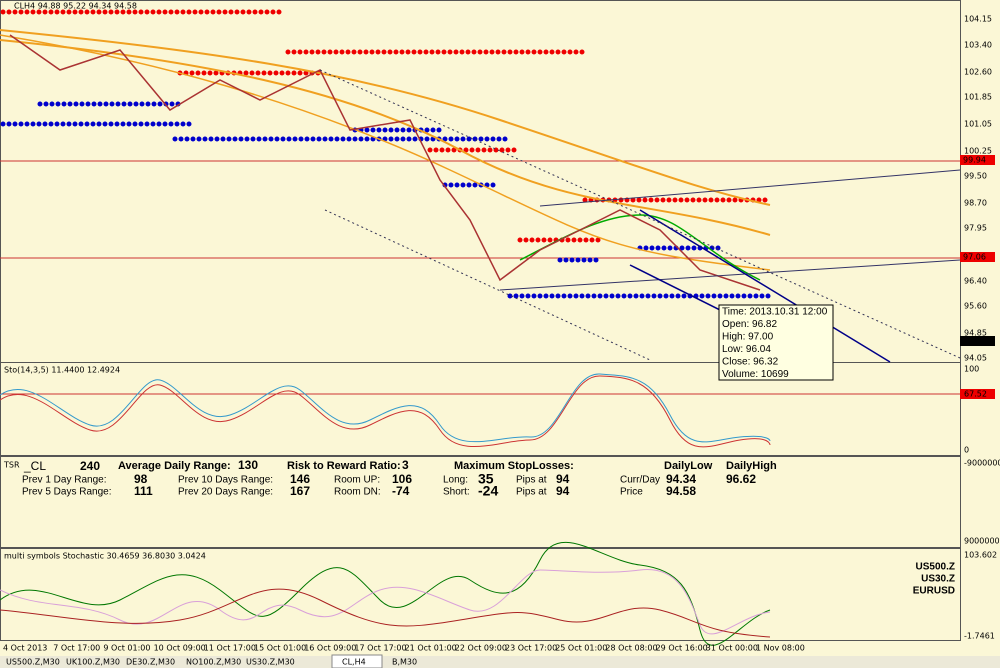 This screenshot has width=1000, height=668. What do you see at coordinates (34, 466) in the screenshot?
I see `tsr-symbol: _CL` at bounding box center [34, 466].